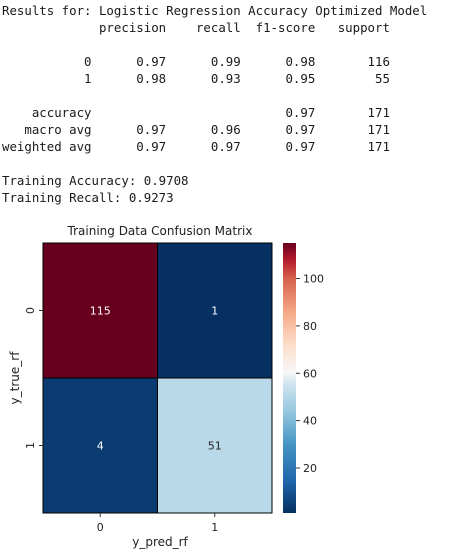 The image size is (474, 556). I want to click on colorbar-tick-label: 60, so click(310, 373).